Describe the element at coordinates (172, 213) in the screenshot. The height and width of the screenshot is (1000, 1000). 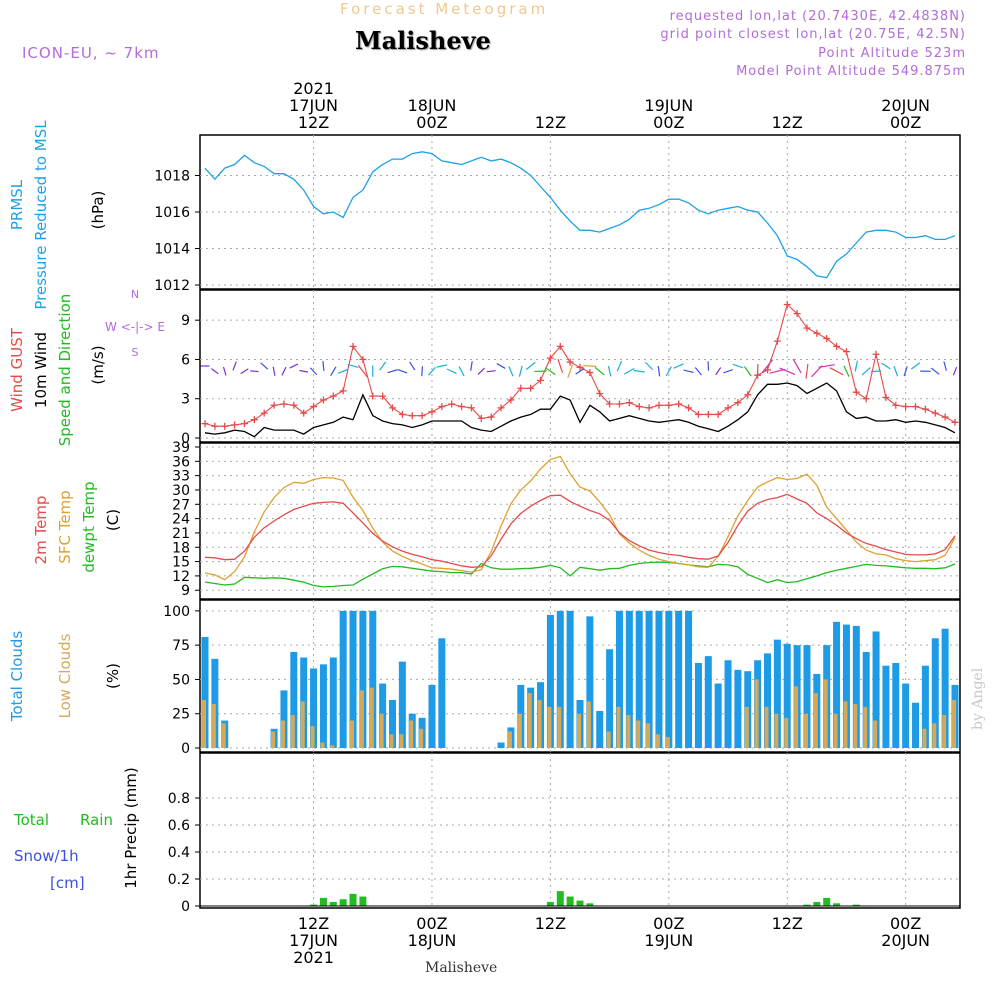
I see `y-tick-label: 1016` at that location.